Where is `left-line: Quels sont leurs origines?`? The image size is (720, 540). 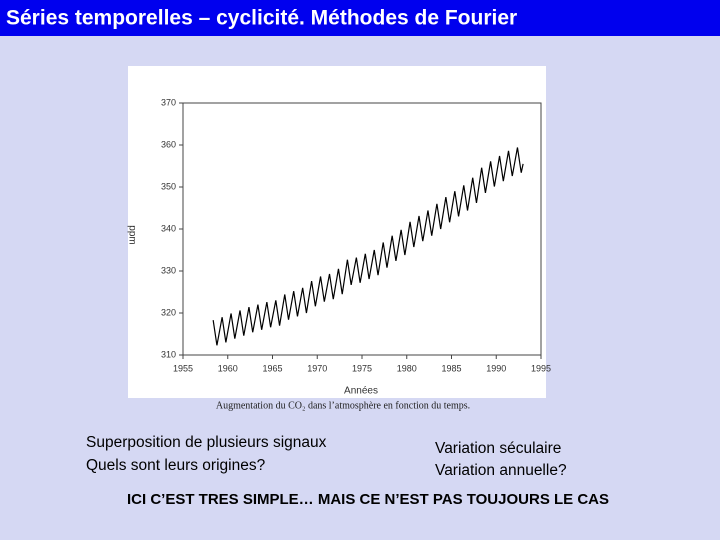 left-line: Quels sont leurs origines? is located at coordinates (176, 465).